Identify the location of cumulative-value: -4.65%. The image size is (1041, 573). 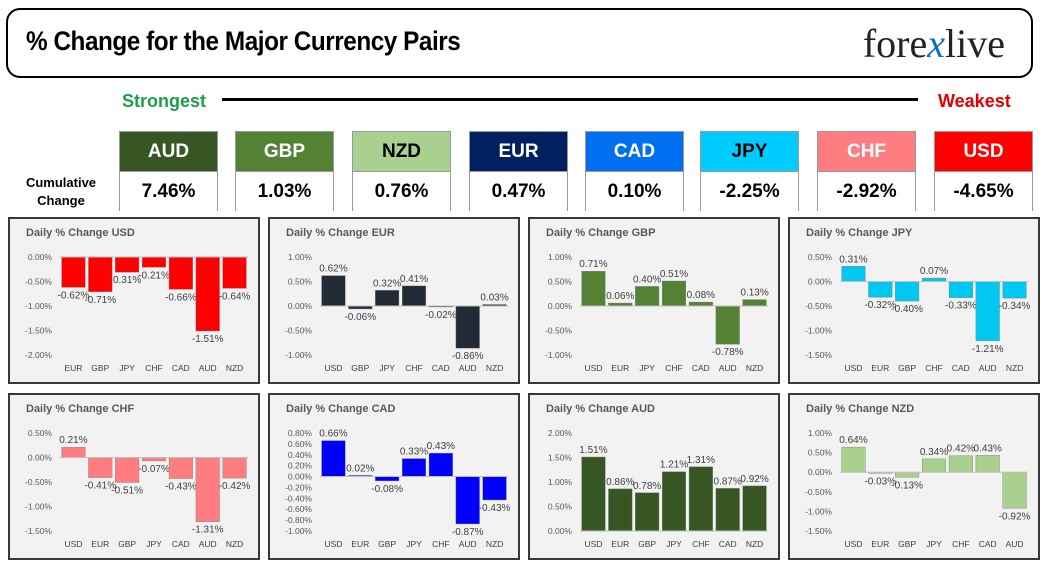
(983, 191).